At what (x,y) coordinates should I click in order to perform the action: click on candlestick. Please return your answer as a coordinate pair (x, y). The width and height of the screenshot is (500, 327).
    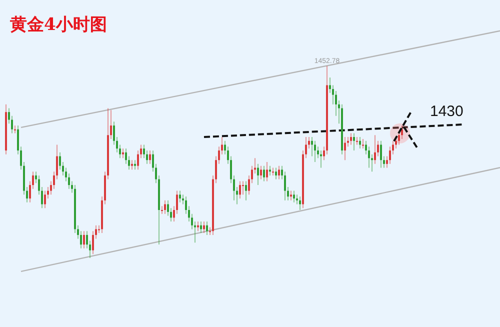
    Looking at the image, I should click on (162, 210).